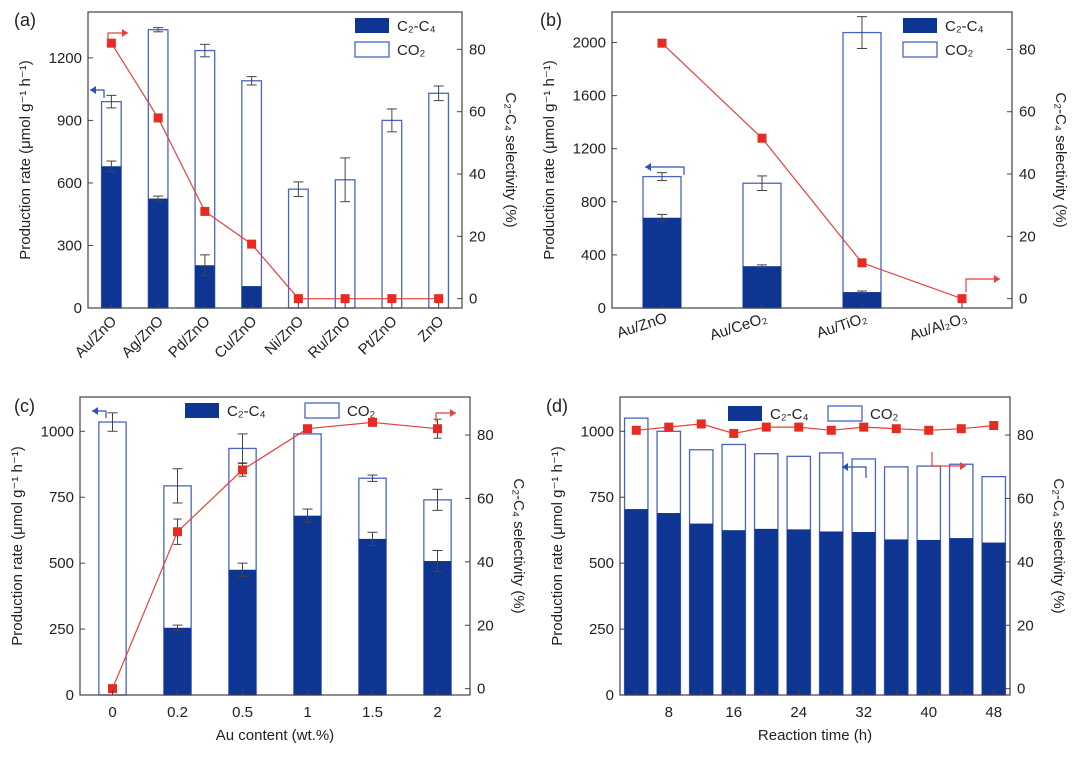 Image resolution: width=1080 pixels, height=757 pixels. What do you see at coordinates (70, 695) in the screenshot?
I see `left-tick-label: 0` at bounding box center [70, 695].